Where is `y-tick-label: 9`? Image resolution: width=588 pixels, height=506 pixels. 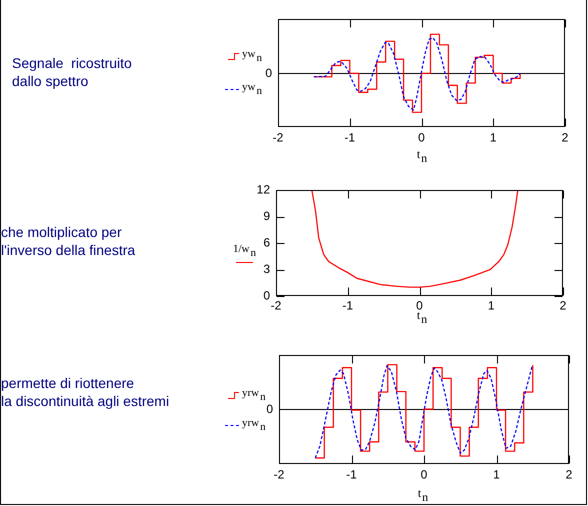 y-tick-label: 9 is located at coordinates (266, 215).